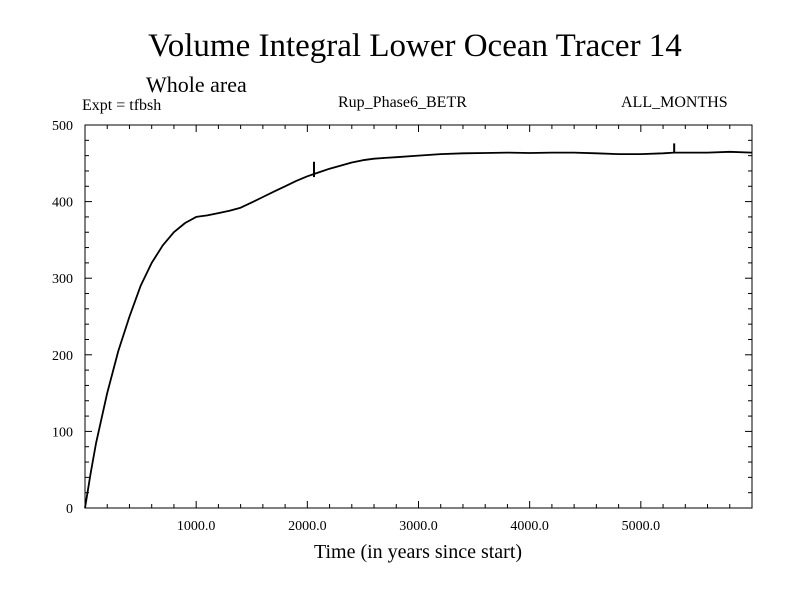  I want to click on experiment-label: Expt = tfbsh, so click(122, 105).